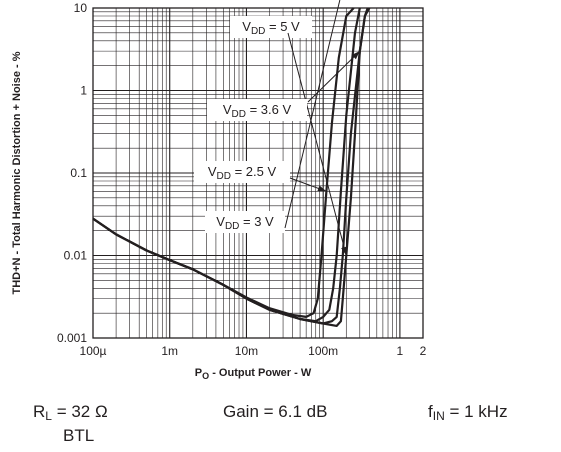 The image size is (561, 452). I want to click on rl-value: = 32 Ω, so click(79, 411).